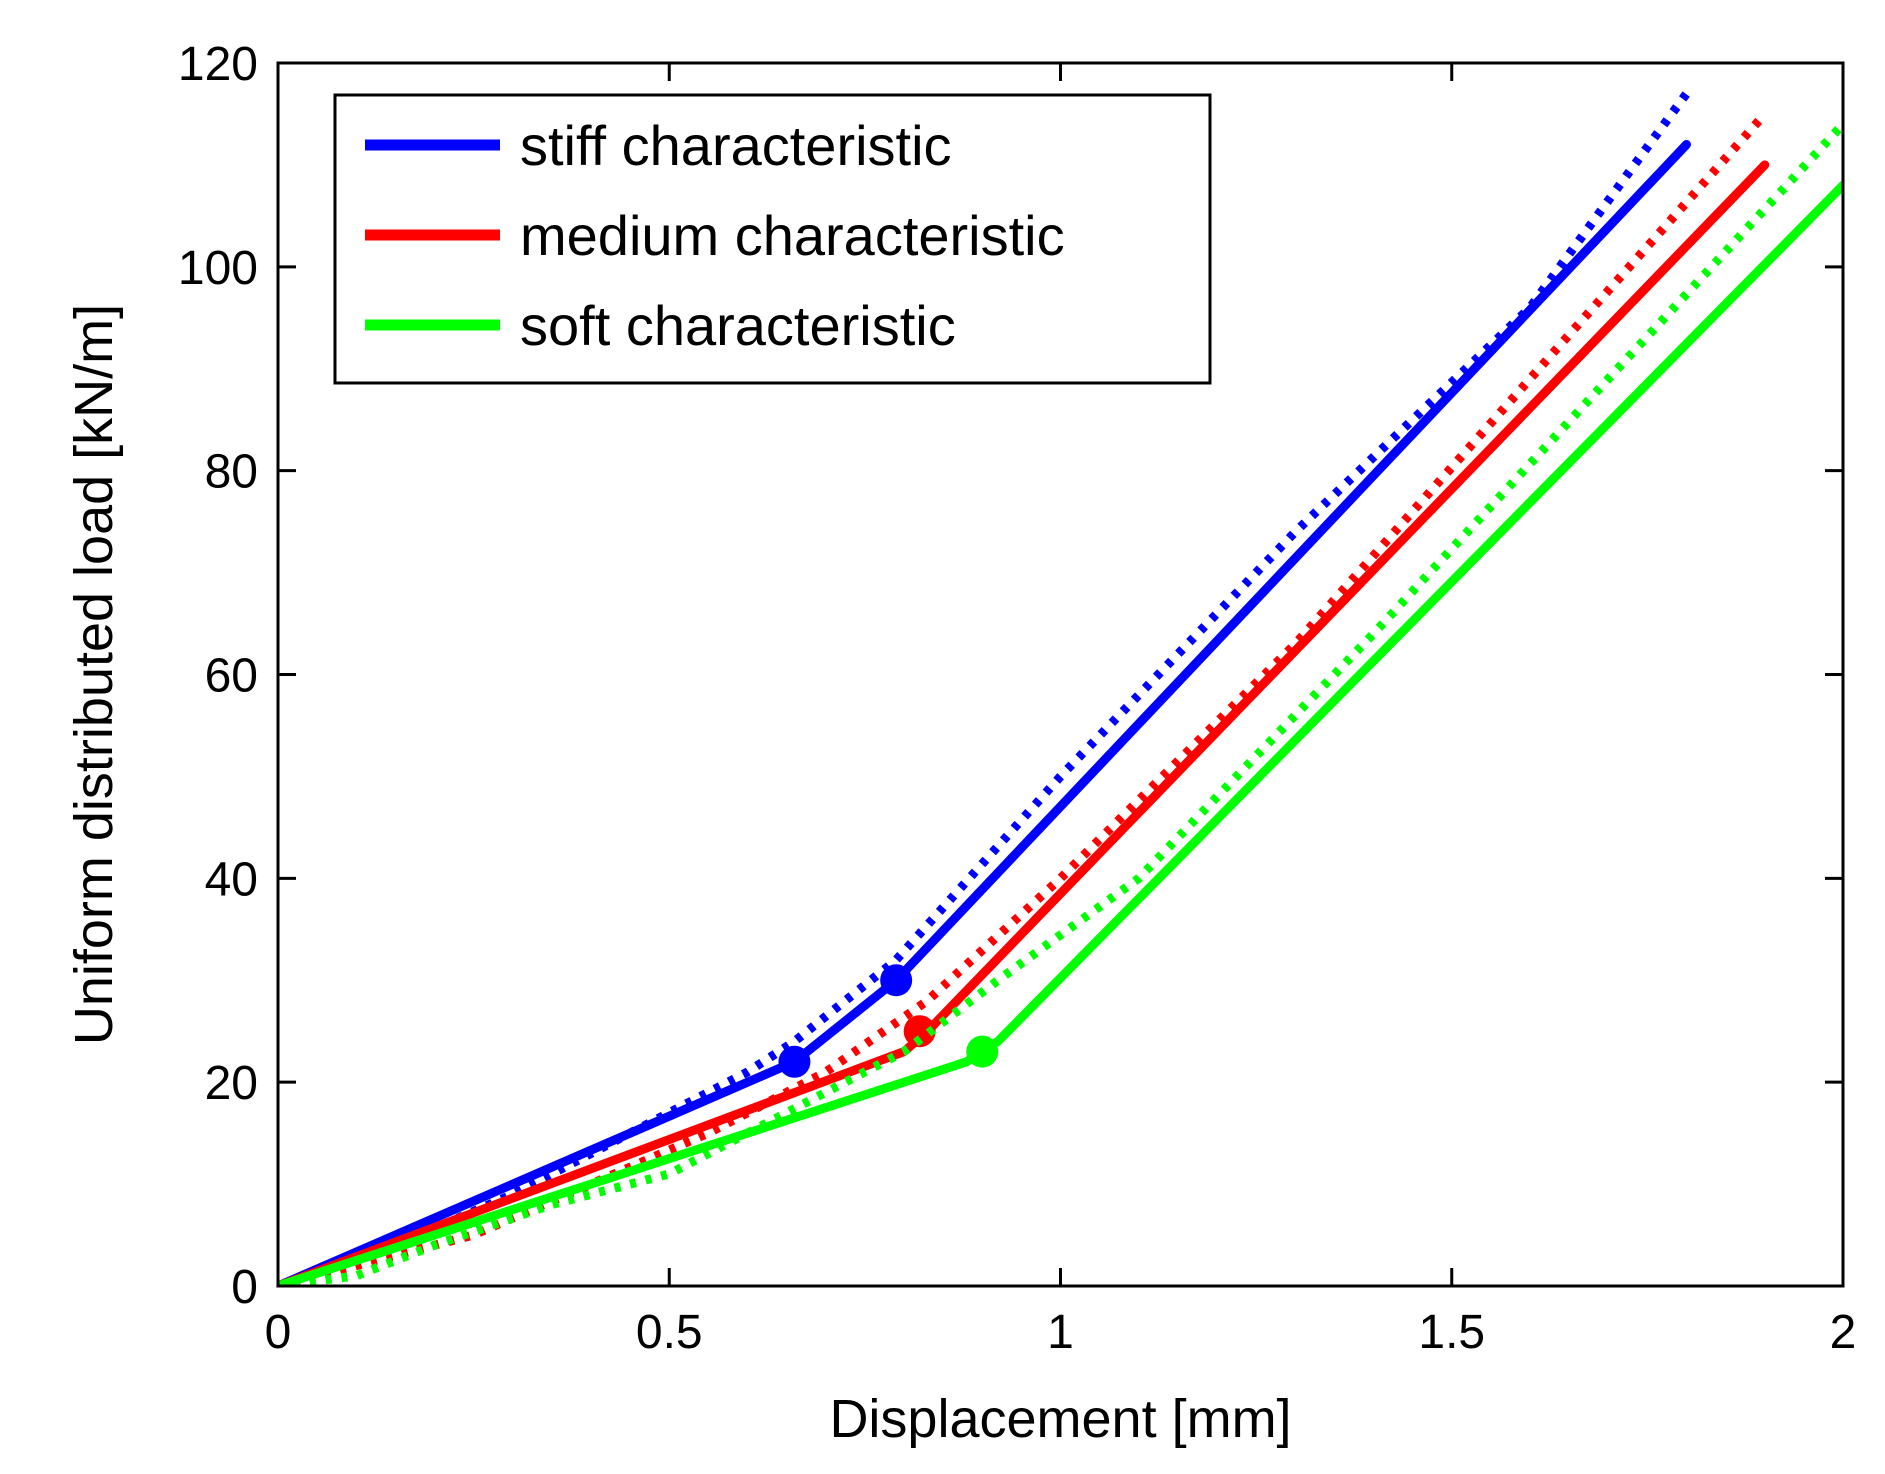 This screenshot has width=1885, height=1474. I want to click on y-tick-label: 120, so click(218, 64).